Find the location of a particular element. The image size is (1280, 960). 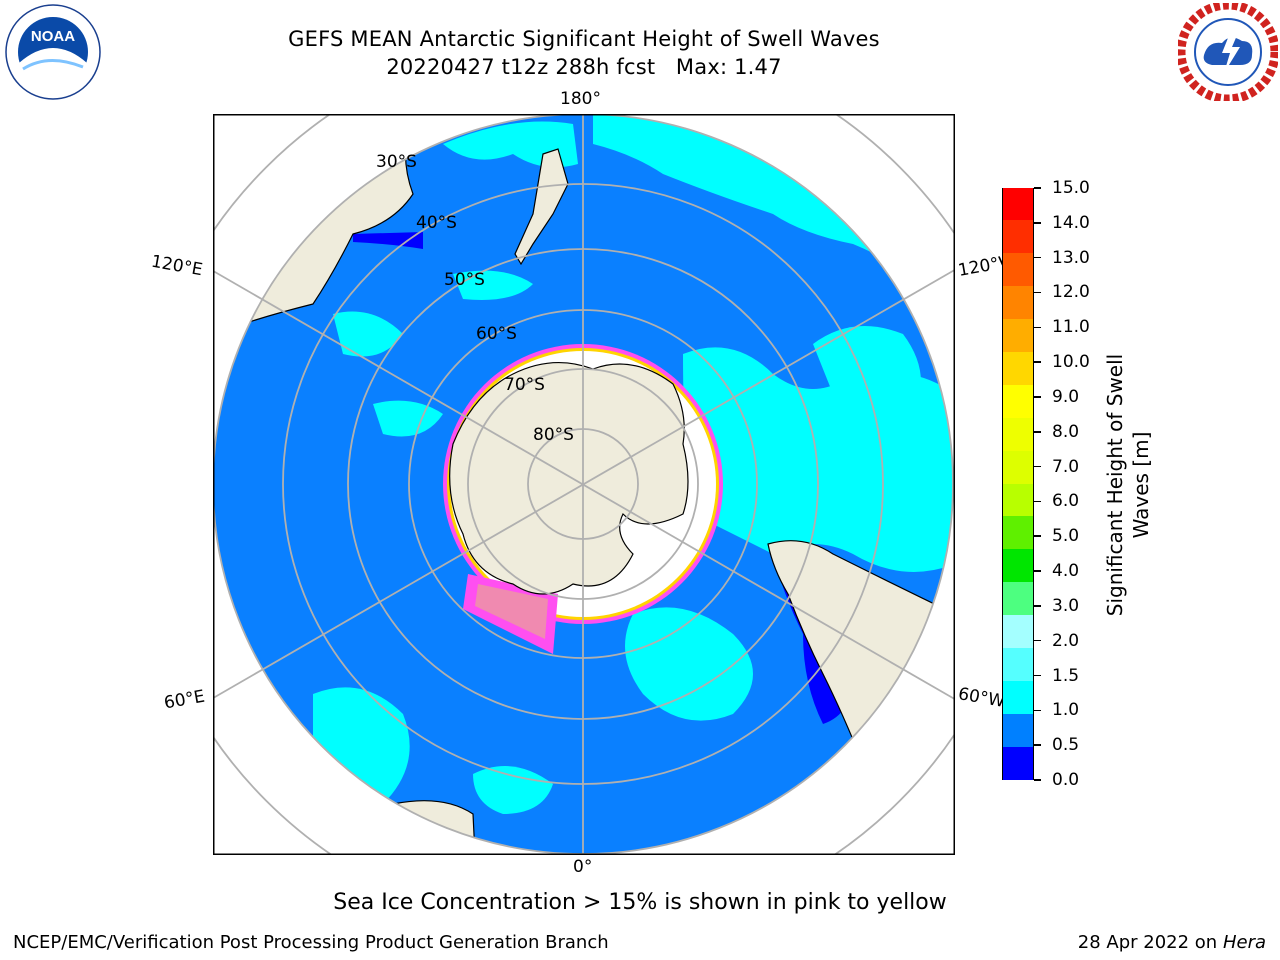

colorbar-tick-label: 12.0 is located at coordinates (1071, 292).